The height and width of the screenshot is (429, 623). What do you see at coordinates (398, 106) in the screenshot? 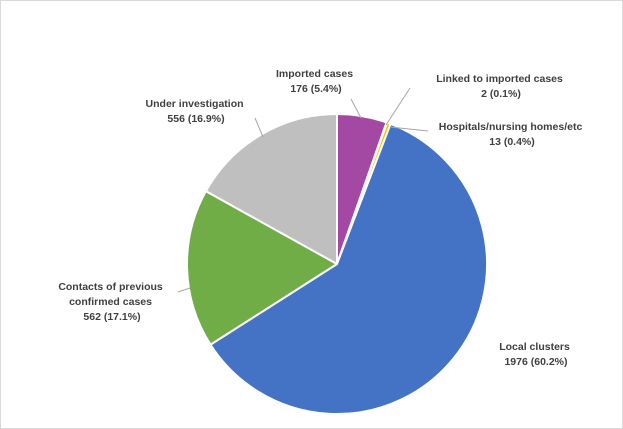
I see `leader-line-linked` at bounding box center [398, 106].